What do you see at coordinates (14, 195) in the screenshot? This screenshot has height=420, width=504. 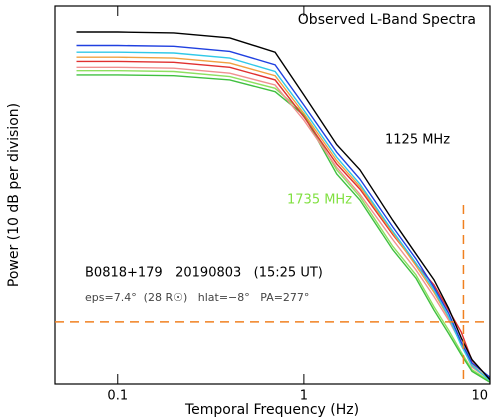 I see `y-axis-label: Power (10 dB per division)` at bounding box center [14, 195].